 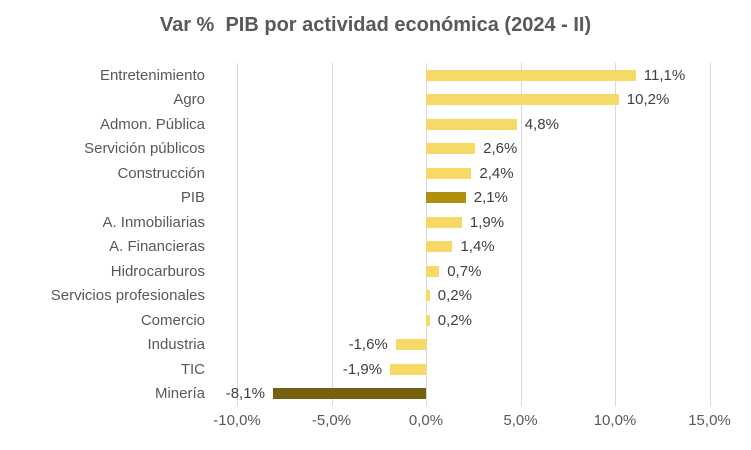 What do you see at coordinates (615, 420) in the screenshot?
I see `x-axis-tick-10,0%: 10,0%` at bounding box center [615, 420].